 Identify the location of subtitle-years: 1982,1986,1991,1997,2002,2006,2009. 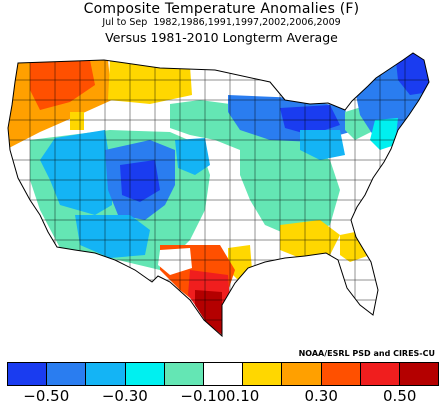
(247, 22).